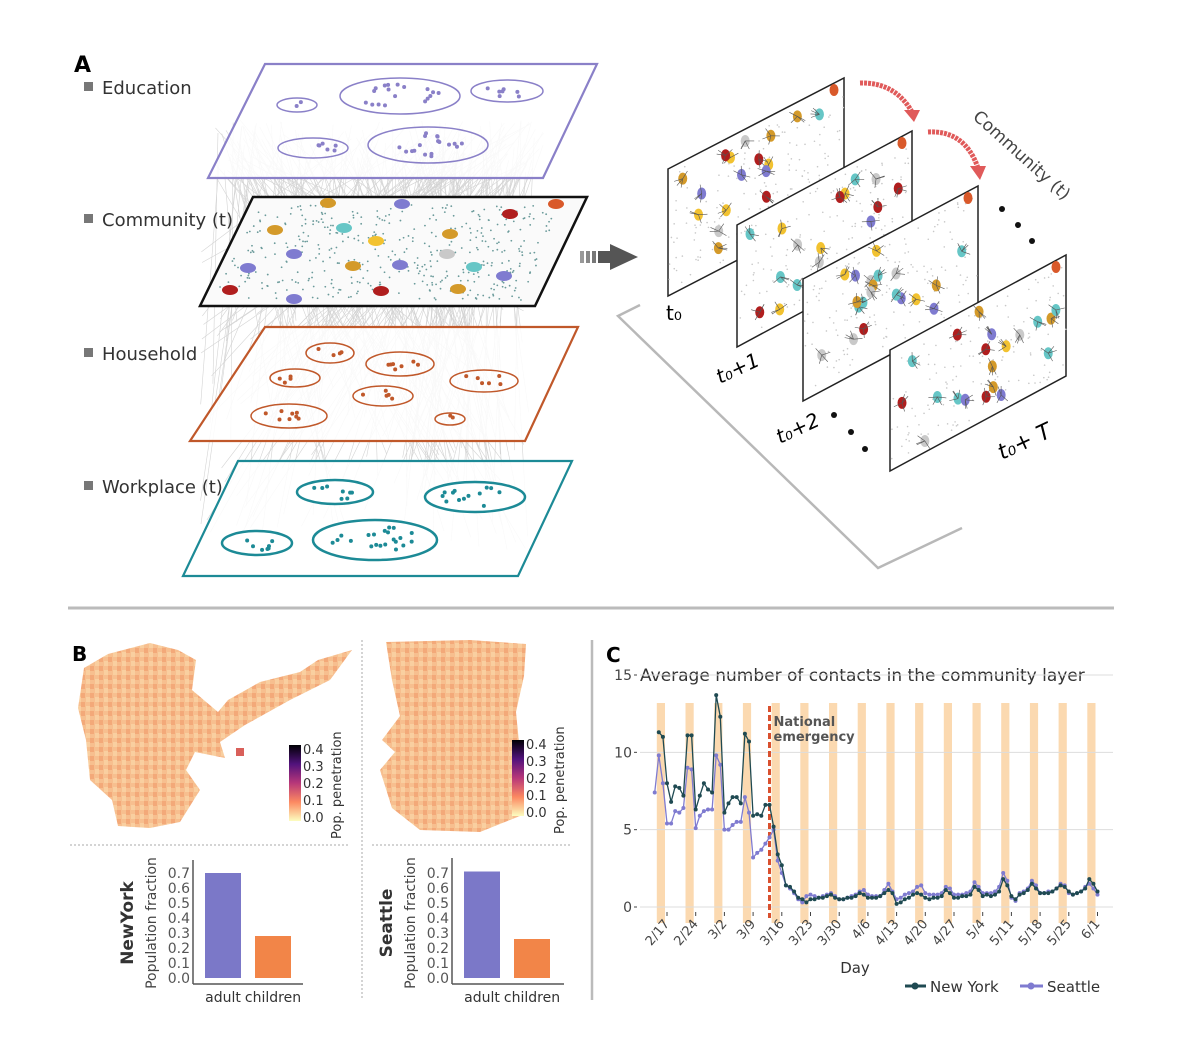 The image size is (1200, 1060). What do you see at coordinates (438, 904) in the screenshot?
I see `y-tick-label: 0.5` at bounding box center [438, 904].